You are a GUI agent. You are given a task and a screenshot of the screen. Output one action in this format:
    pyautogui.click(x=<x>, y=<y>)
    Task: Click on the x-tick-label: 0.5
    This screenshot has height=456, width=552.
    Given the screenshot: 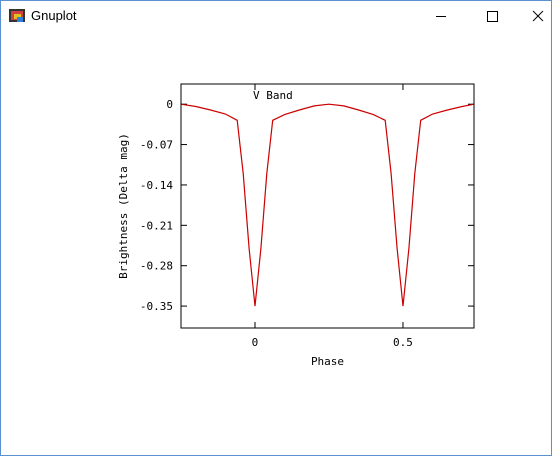 What is the action you would take?
    pyautogui.click(x=403, y=342)
    